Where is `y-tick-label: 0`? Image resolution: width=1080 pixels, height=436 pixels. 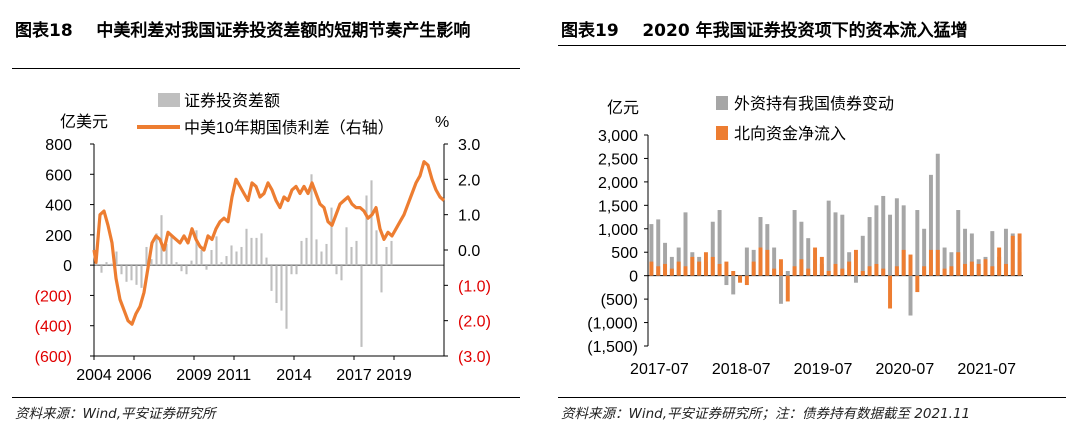
y-tick-label: 0 is located at coordinates (633, 277).